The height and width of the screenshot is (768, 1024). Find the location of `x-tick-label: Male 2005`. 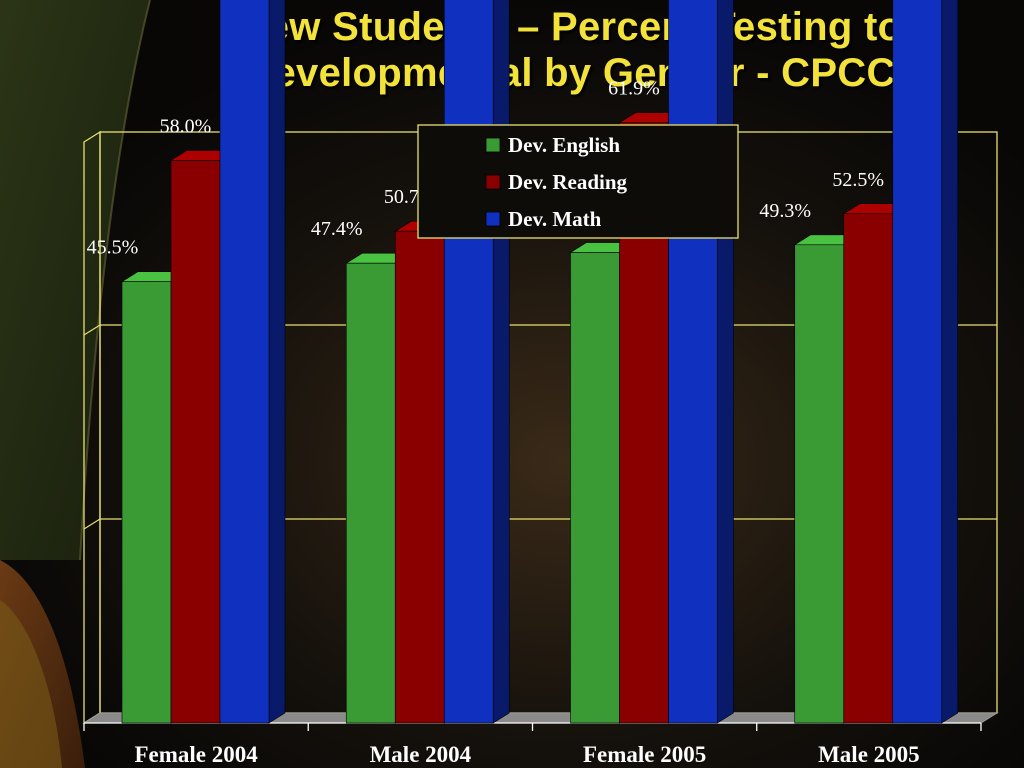

x-tick-label: Male 2005 is located at coordinates (869, 754).